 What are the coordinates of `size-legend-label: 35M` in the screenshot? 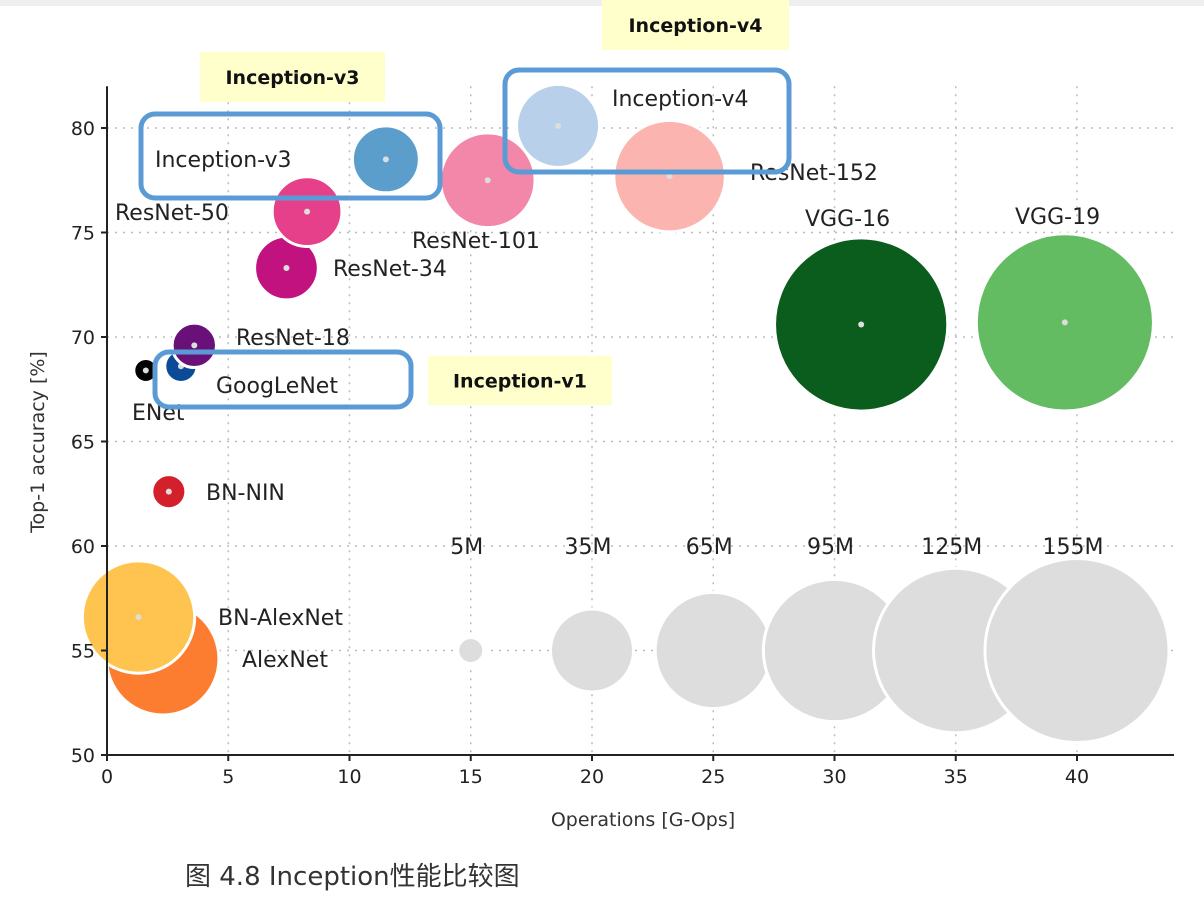 It's located at (588, 547).